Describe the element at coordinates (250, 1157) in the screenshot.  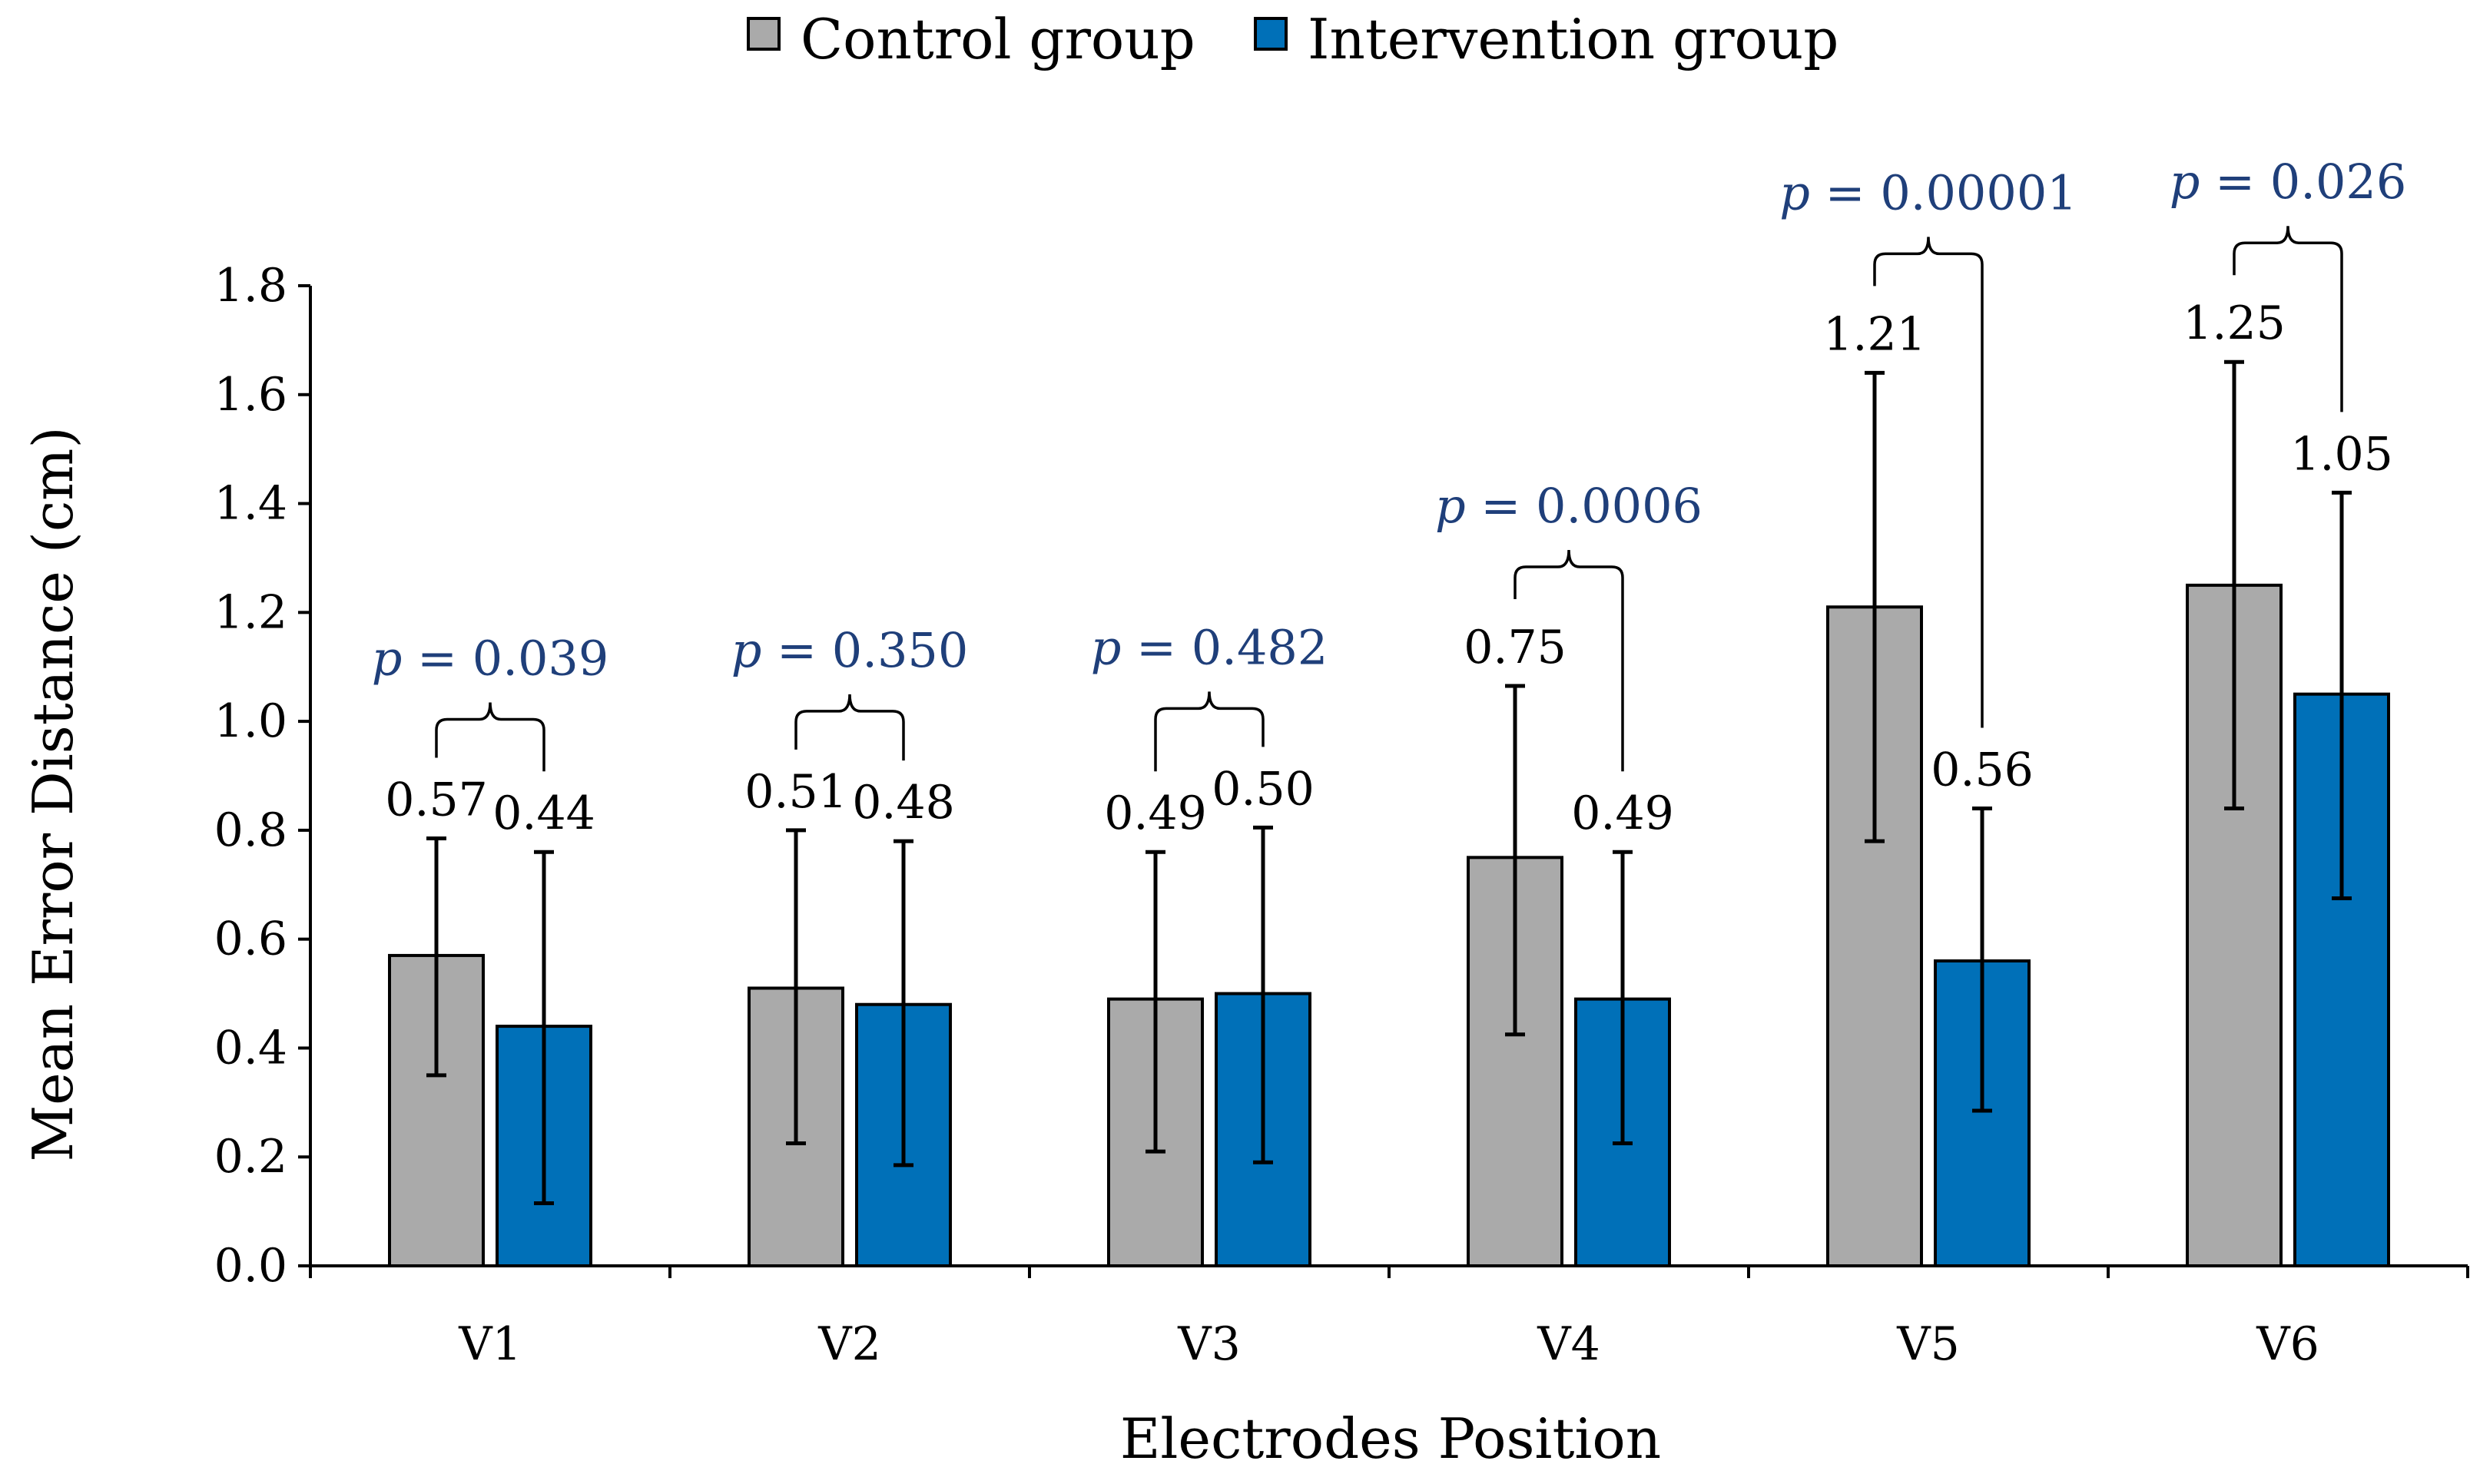
I see `y-tick-label: 0.2` at that location.